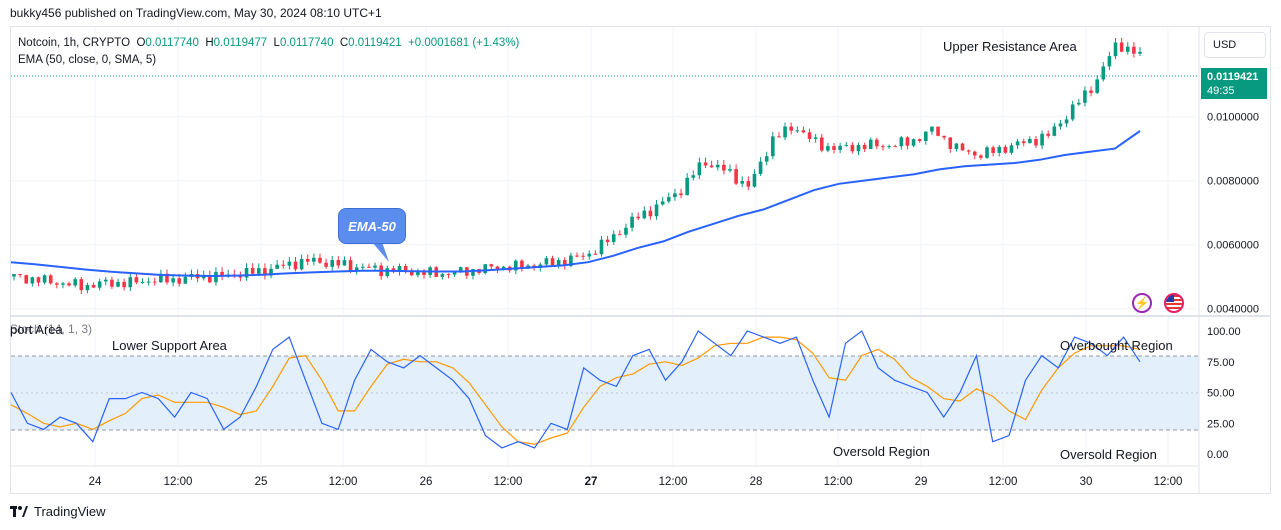  Describe the element at coordinates (375, 43) in the screenshot. I see `legend-close: 0.0119421` at that location.